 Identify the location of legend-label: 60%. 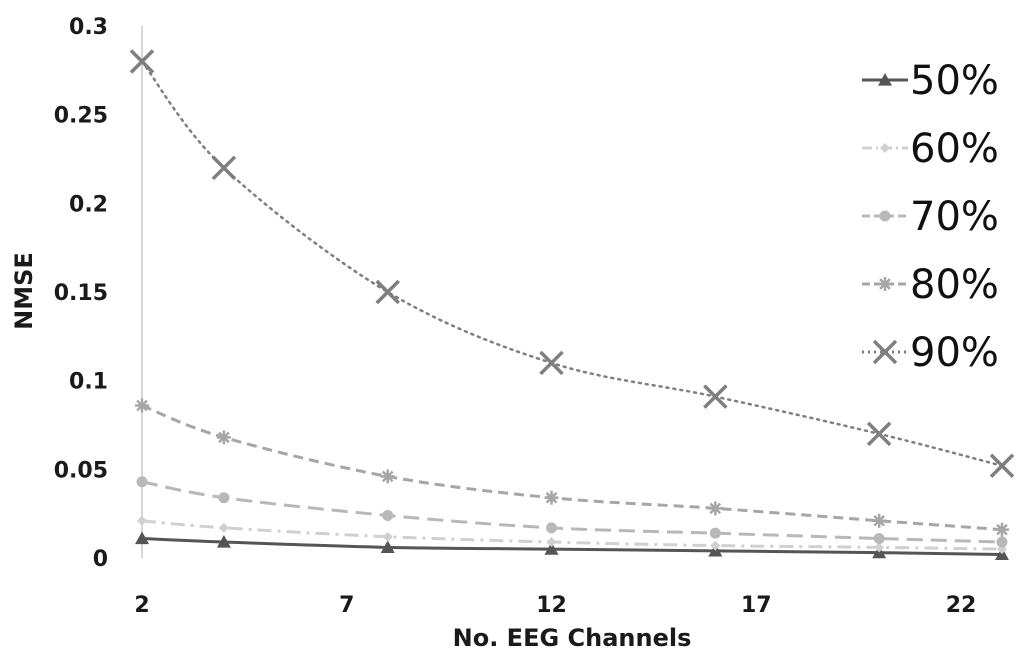
(954, 149).